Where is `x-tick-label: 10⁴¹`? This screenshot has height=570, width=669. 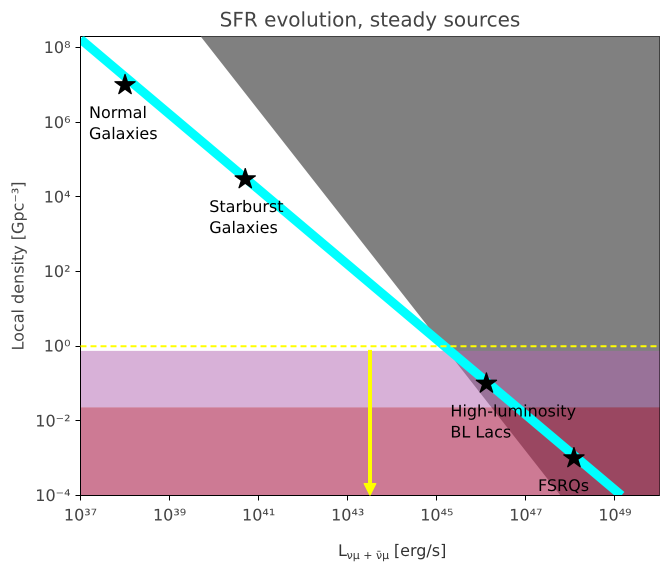 x-tick-label: 10⁴¹ is located at coordinates (259, 515).